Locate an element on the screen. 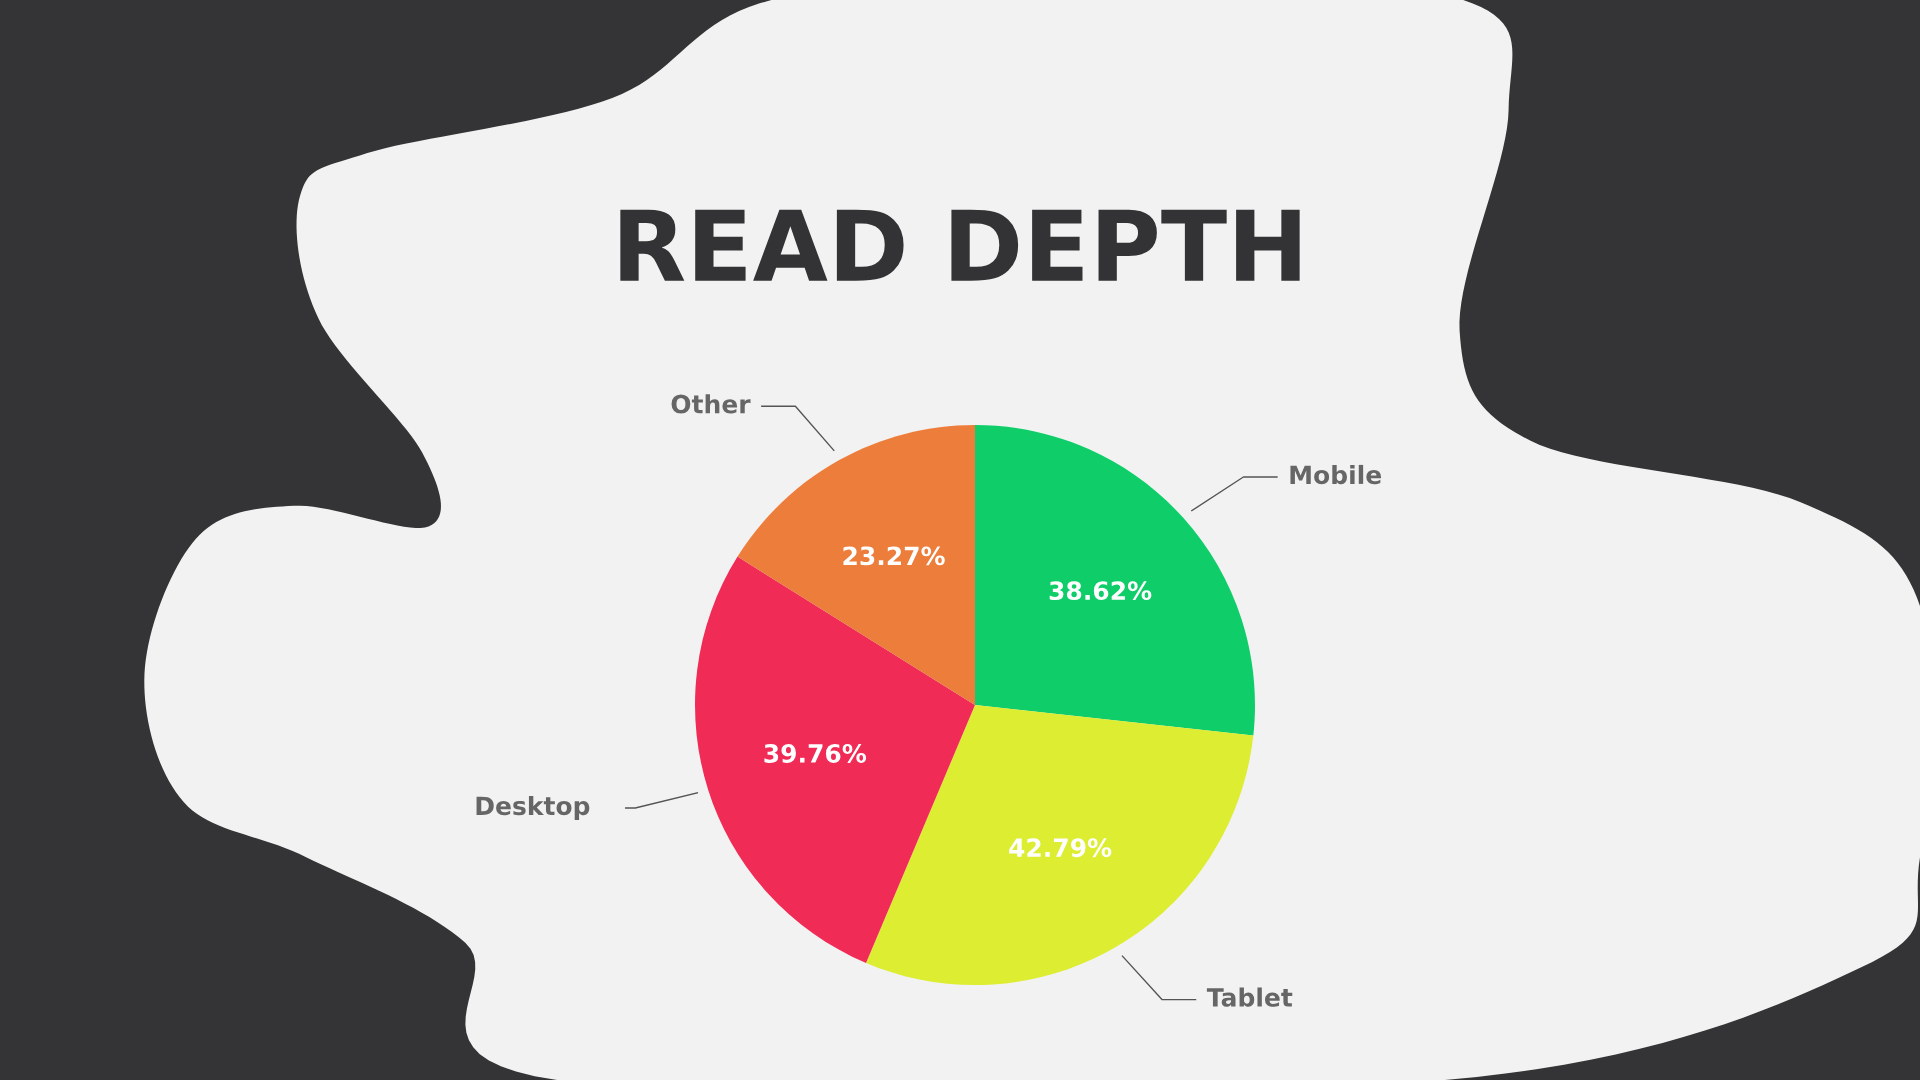 The width and height of the screenshot is (1920, 1080). slice-label: Desktop is located at coordinates (533, 808).